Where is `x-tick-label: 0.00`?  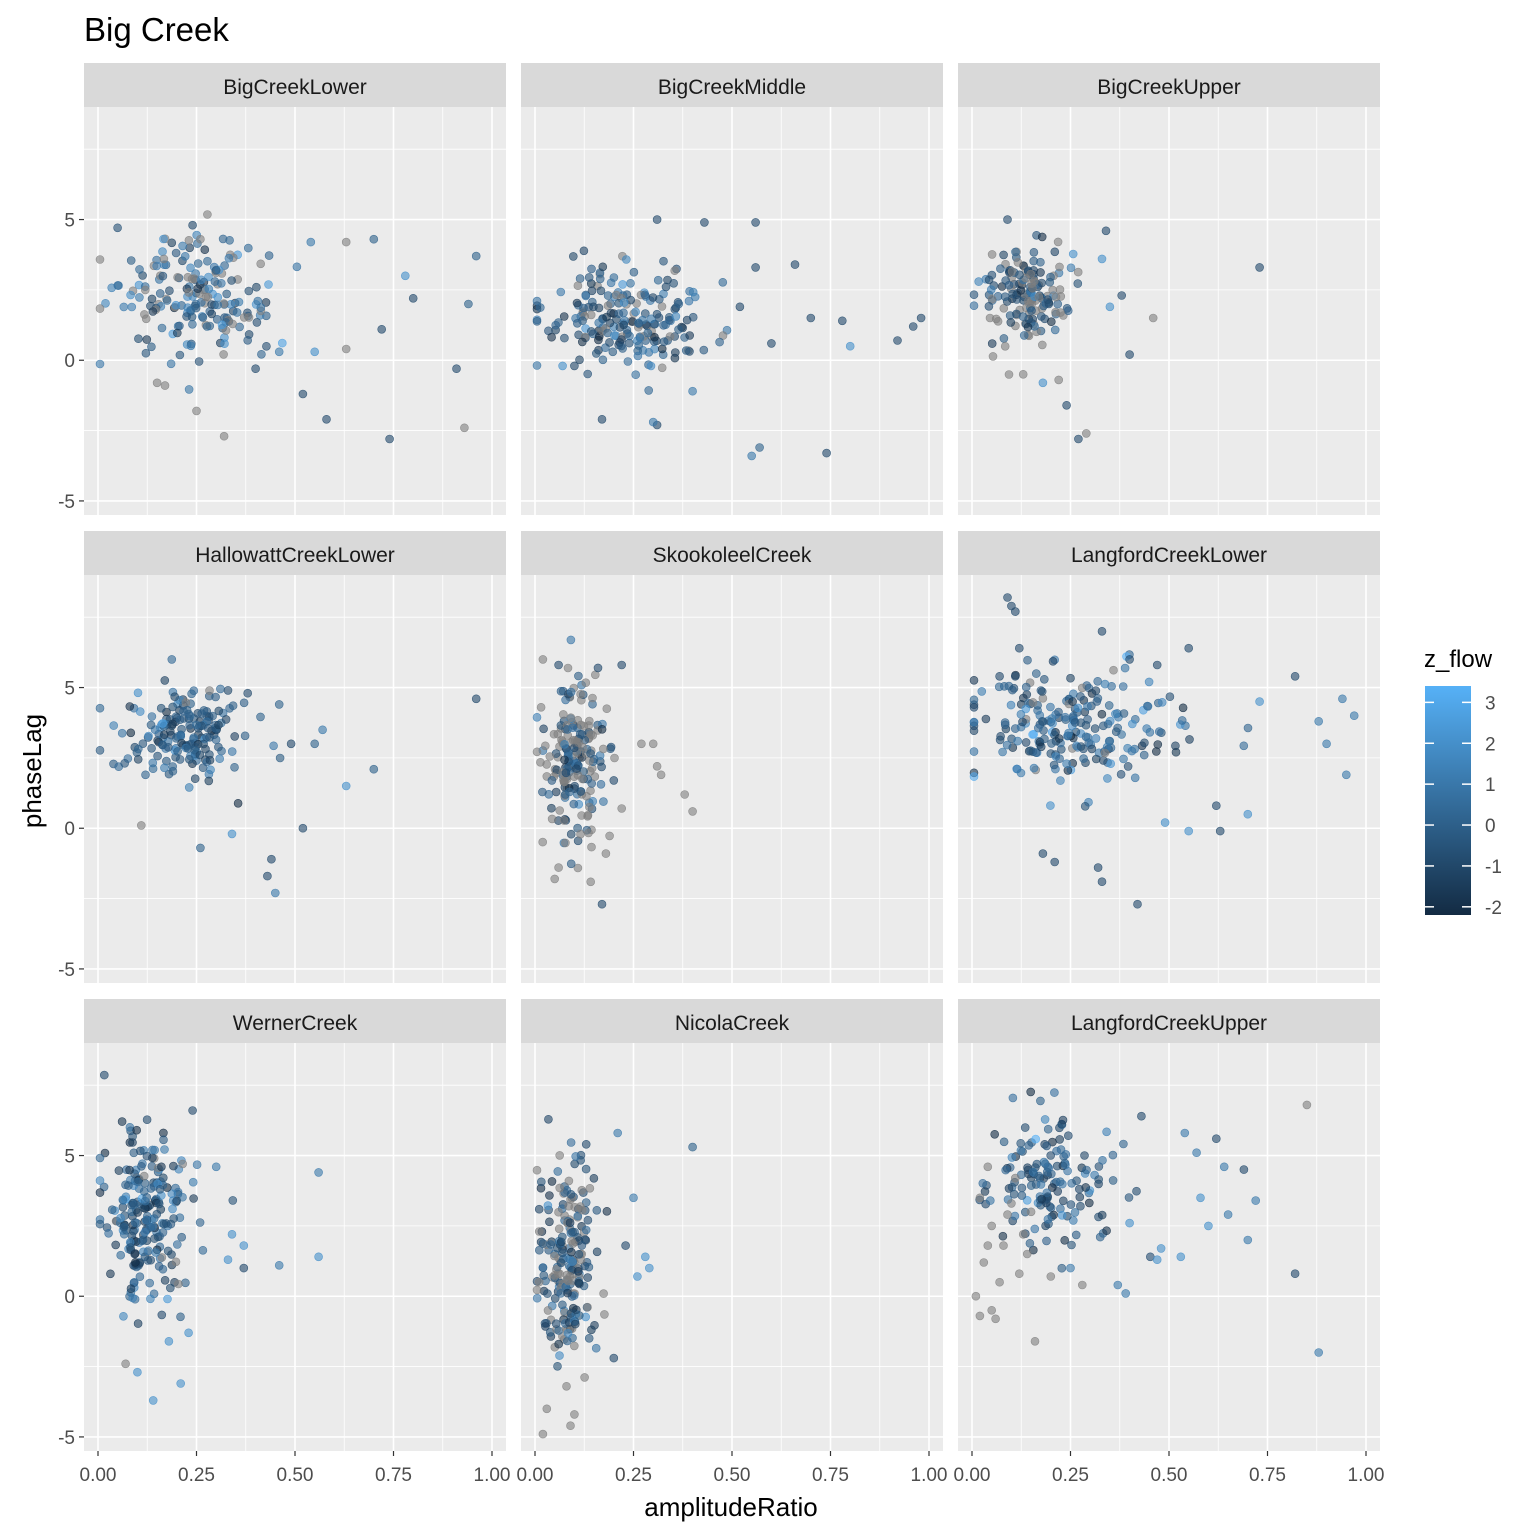
x-tick-label: 0.00 is located at coordinates (972, 1475).